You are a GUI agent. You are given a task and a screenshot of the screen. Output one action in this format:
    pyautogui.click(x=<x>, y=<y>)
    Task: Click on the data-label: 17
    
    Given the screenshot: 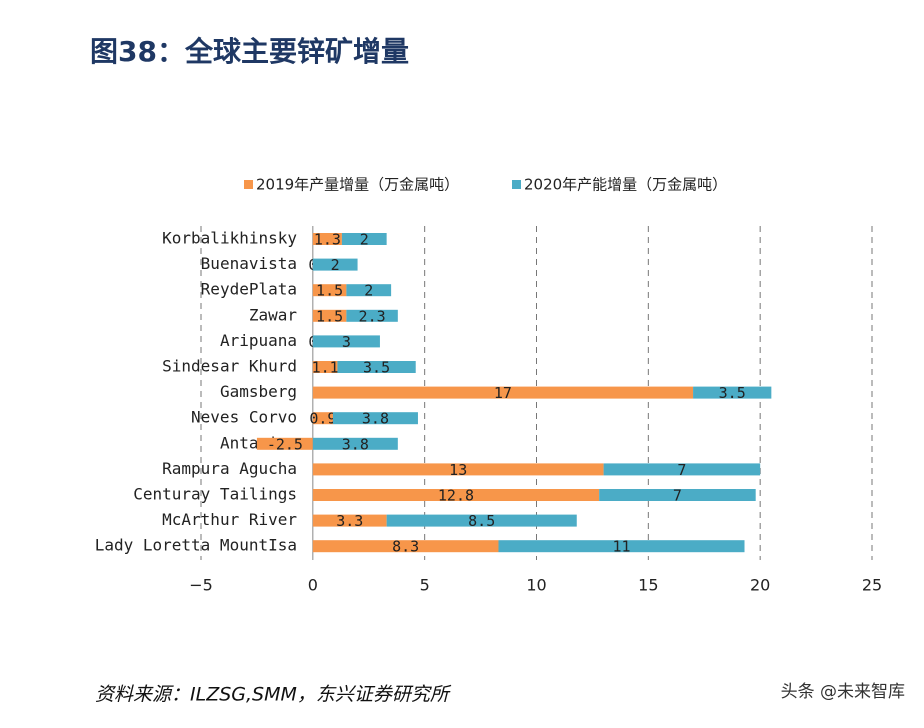 What is the action you would take?
    pyautogui.click(x=503, y=393)
    